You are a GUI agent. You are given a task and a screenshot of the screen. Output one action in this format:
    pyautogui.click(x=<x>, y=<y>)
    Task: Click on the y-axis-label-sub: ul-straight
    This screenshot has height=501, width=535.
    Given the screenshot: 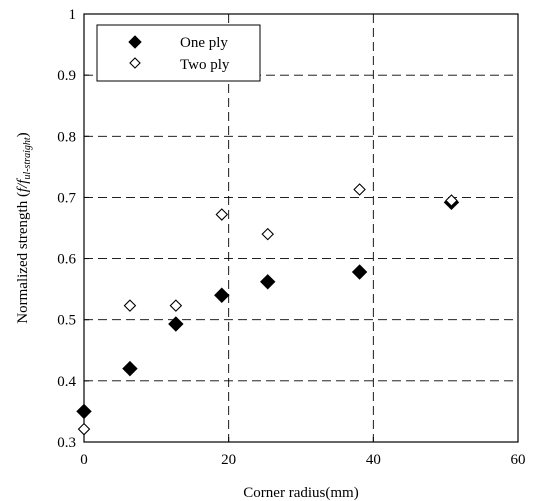 What is the action you would take?
    pyautogui.click(x=27, y=158)
    